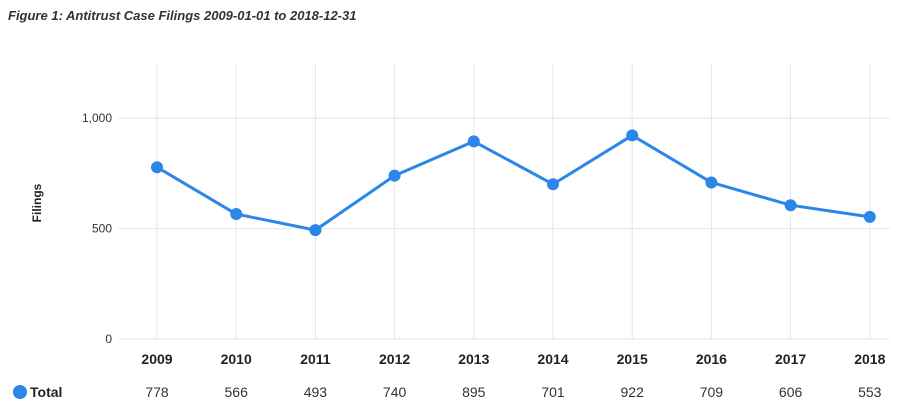 The image size is (900, 417). Describe the element at coordinates (157, 392) in the screenshot. I see `data-label: 778` at that location.